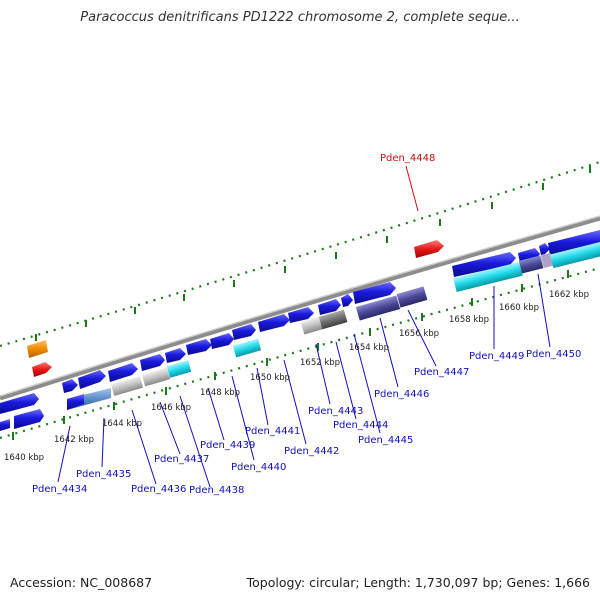 This screenshot has width=600, height=600. What do you see at coordinates (335, 411) in the screenshot?
I see `gene-label-pden-4443: Pden_4443` at bounding box center [335, 411].